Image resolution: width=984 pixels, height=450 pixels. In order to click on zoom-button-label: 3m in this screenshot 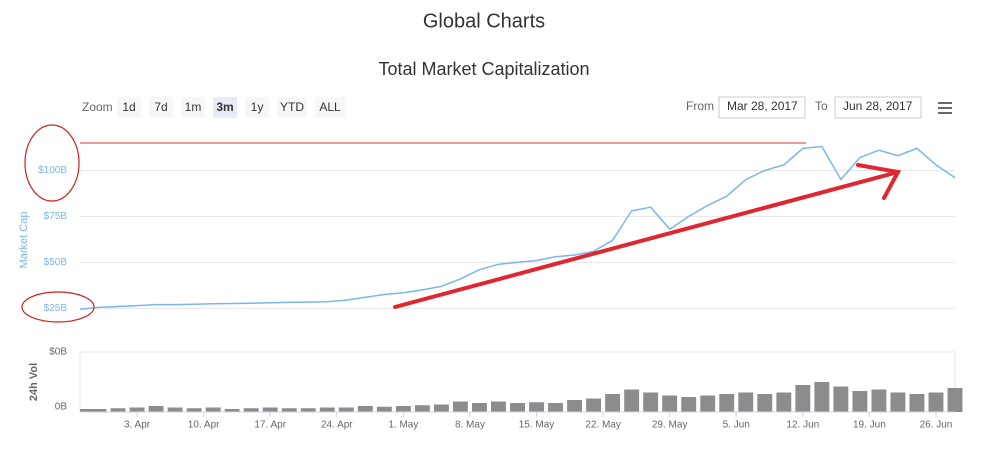, I will do `click(224, 107)`.